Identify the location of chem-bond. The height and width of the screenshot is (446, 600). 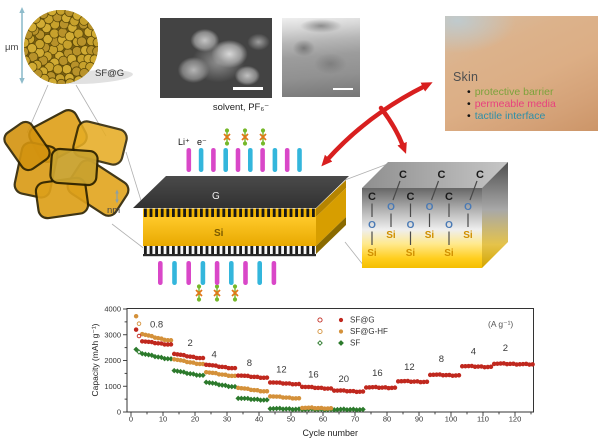
(396, 190).